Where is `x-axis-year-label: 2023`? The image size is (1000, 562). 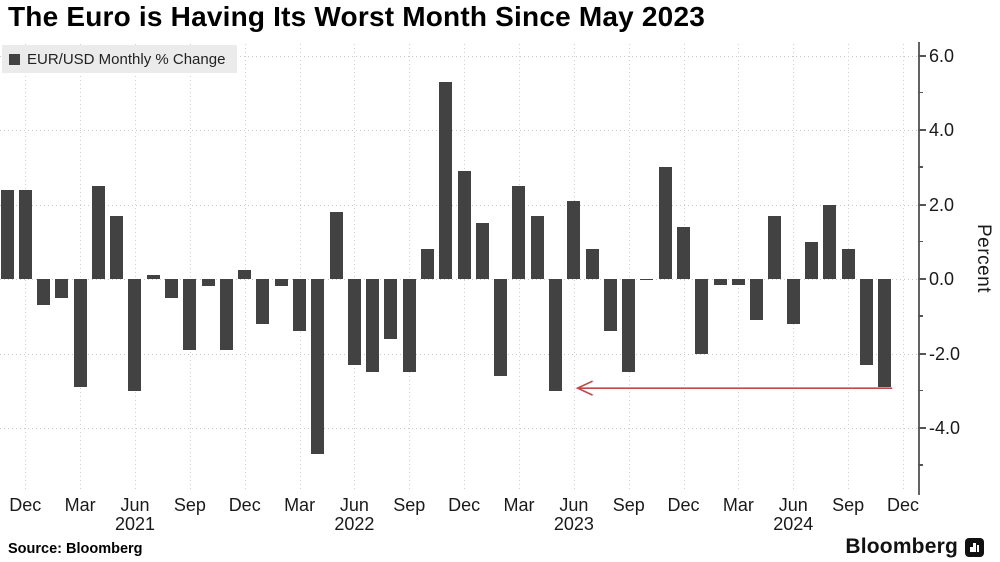
x-axis-year-label: 2023 is located at coordinates (573, 524).